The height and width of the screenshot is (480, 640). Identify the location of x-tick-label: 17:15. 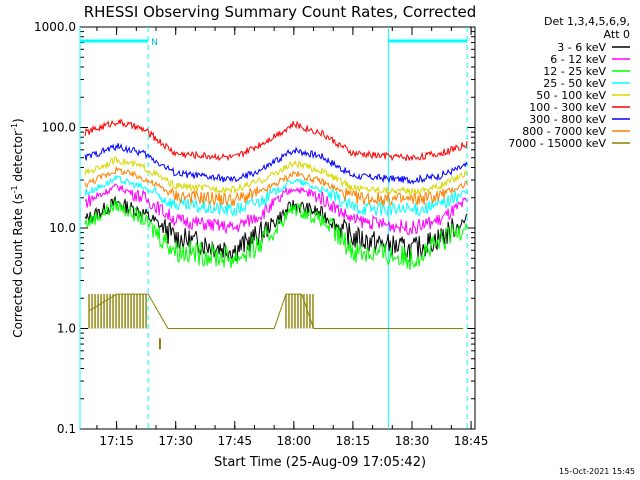
(116, 441).